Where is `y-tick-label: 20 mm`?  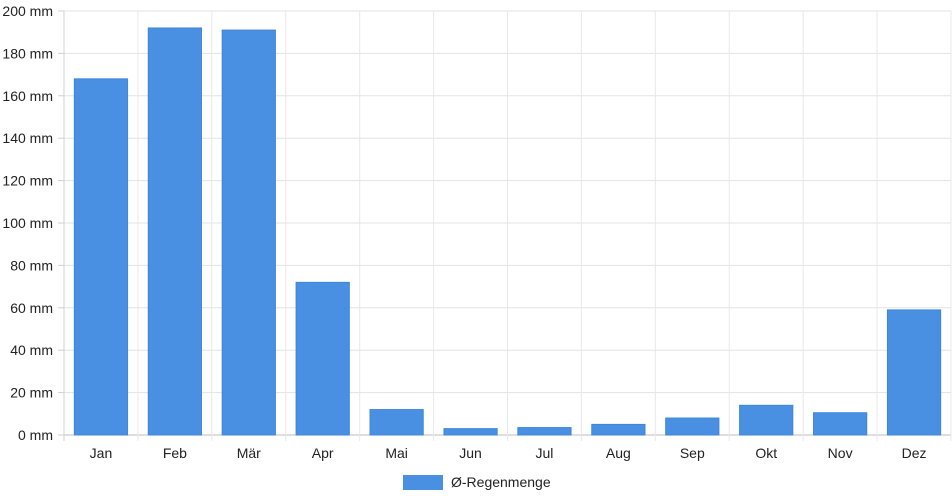
y-tick-label: 20 mm is located at coordinates (31, 393).